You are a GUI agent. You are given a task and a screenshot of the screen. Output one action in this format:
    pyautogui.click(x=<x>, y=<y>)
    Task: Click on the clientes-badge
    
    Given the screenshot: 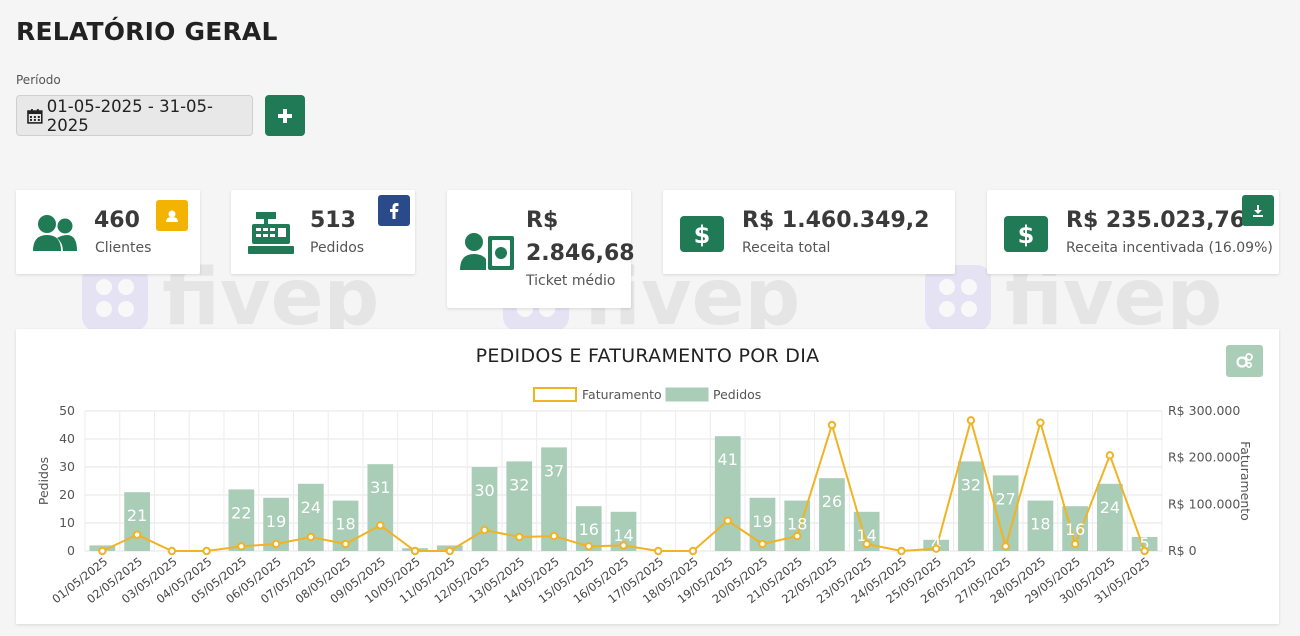 What is the action you would take?
    pyautogui.click(x=172, y=215)
    